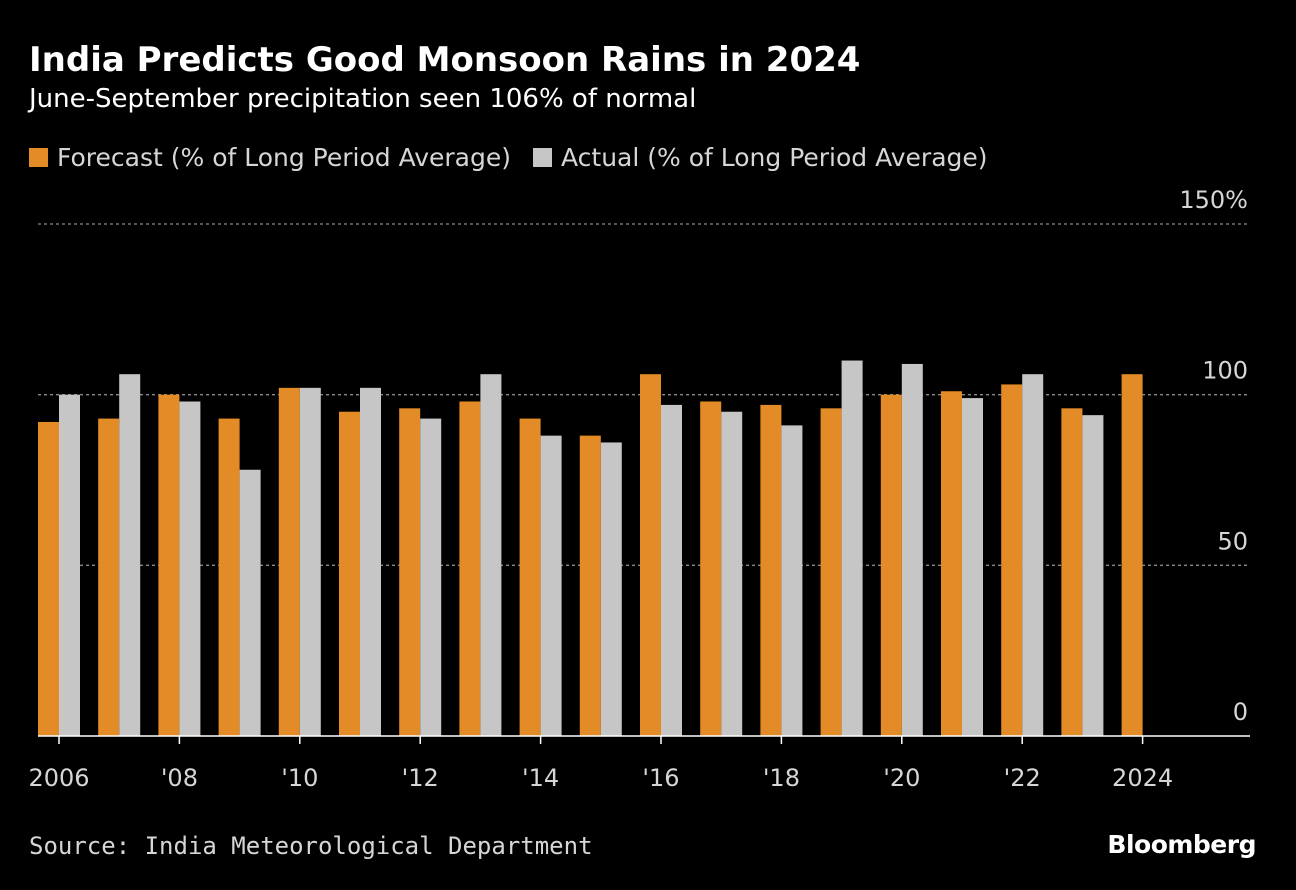 The image size is (1296, 890). I want to click on y-tick-label-50: 50, so click(1232, 541).